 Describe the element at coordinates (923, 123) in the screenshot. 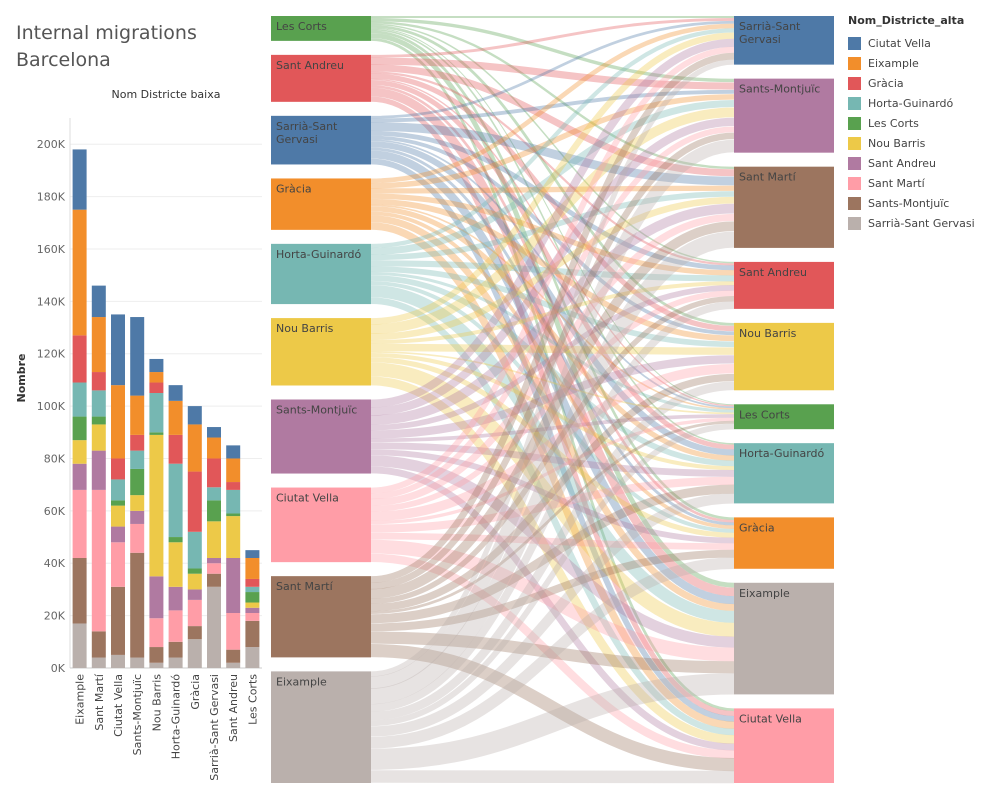

I see `legend-item: Les Corts` at that location.